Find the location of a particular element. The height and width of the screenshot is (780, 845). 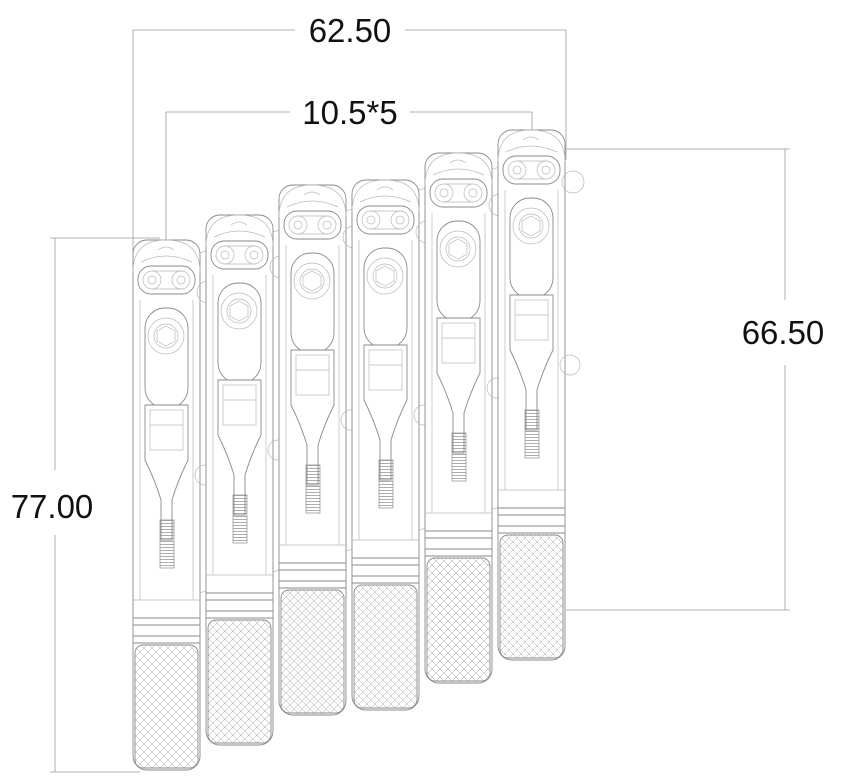

overall-width-label: 62.50 is located at coordinates (350, 30).